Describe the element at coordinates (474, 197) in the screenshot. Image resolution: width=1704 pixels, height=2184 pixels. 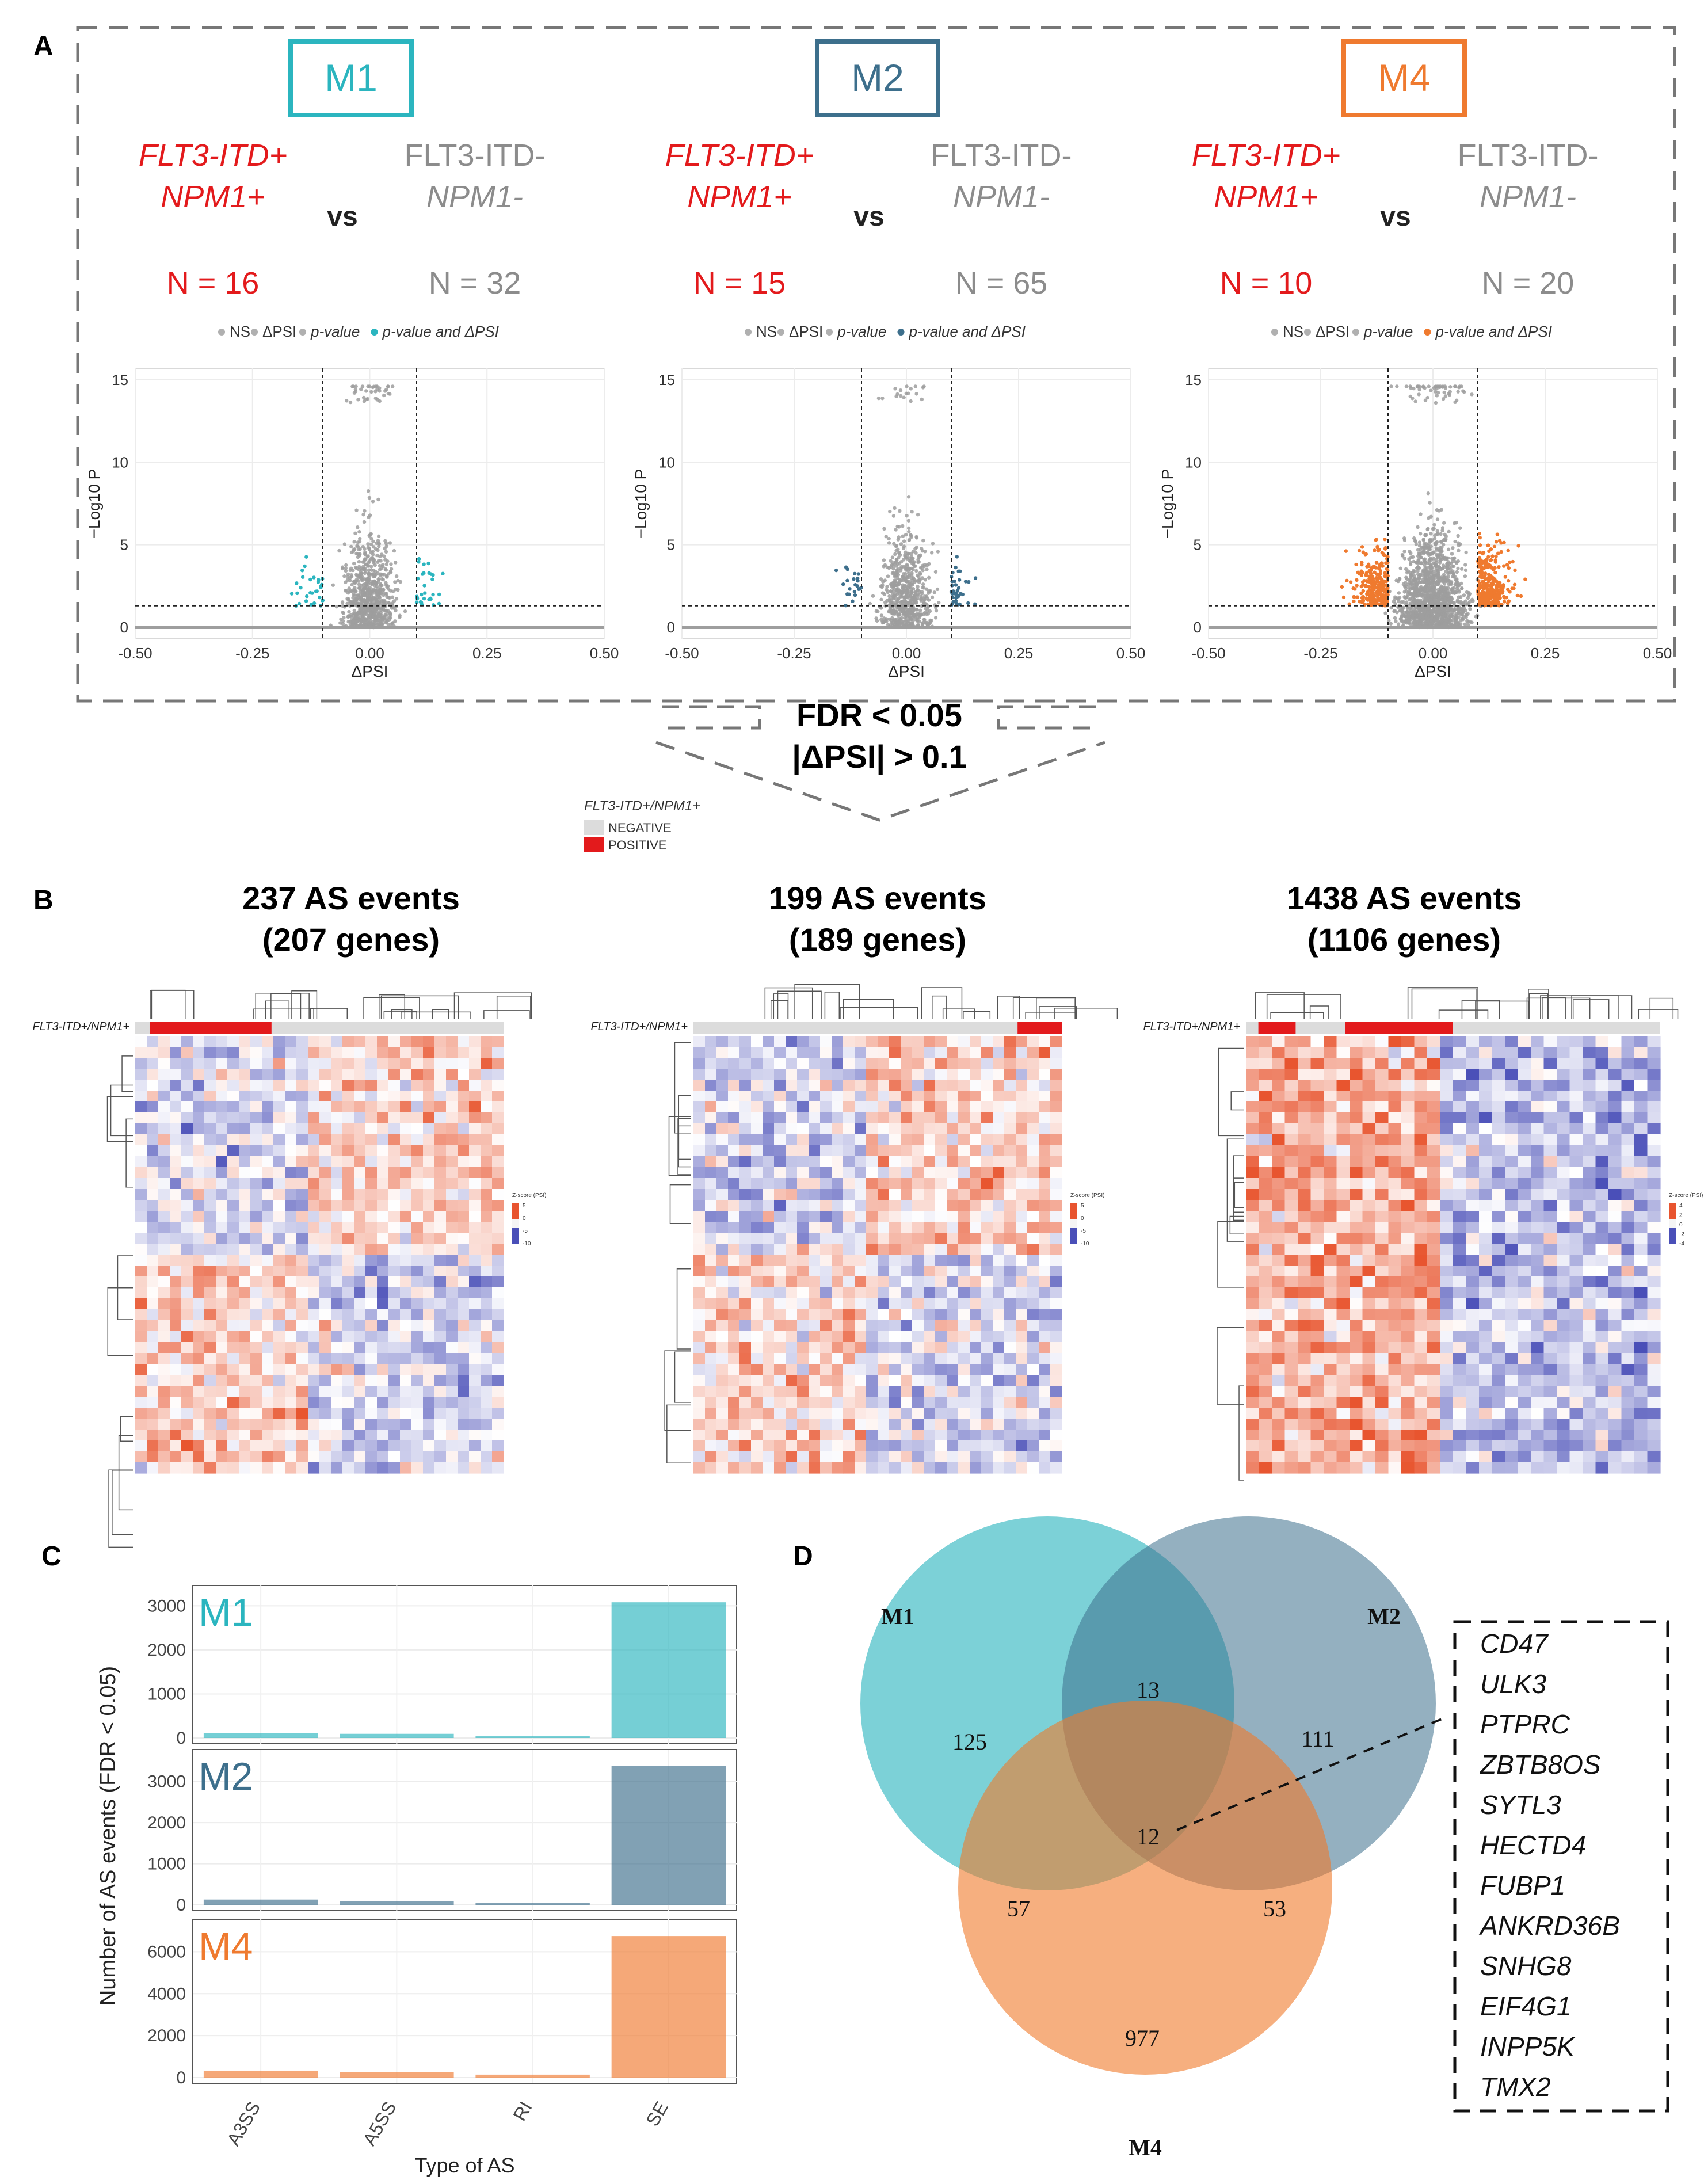
I see `negative-genotype-line2: NPM1-` at that location.